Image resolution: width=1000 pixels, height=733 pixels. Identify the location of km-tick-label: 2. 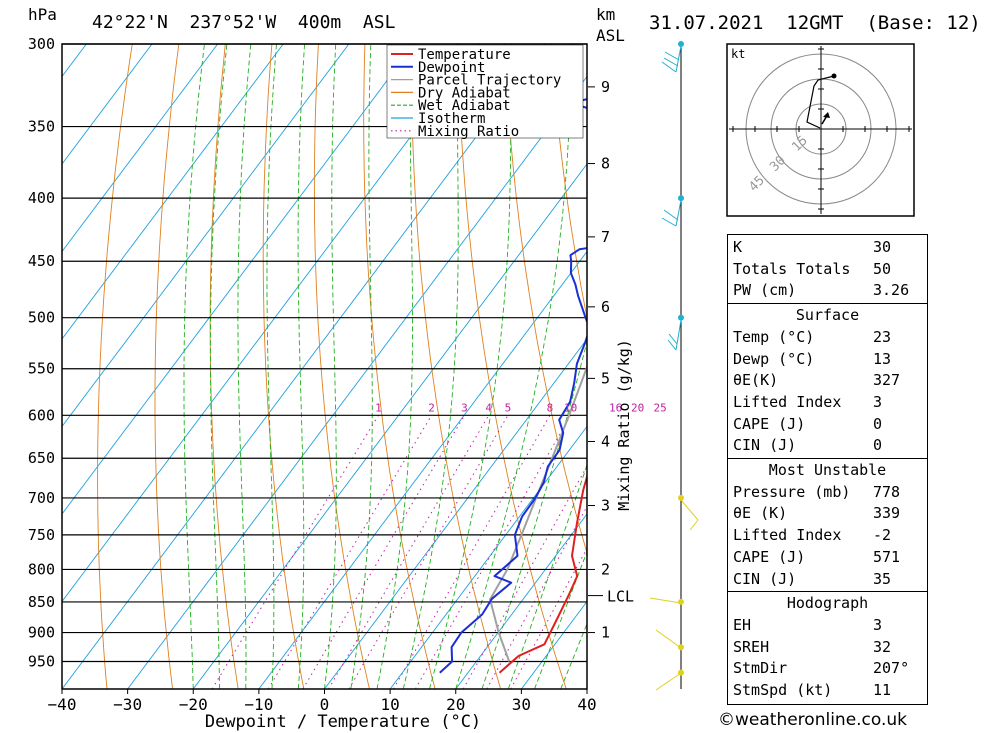
(605, 569).